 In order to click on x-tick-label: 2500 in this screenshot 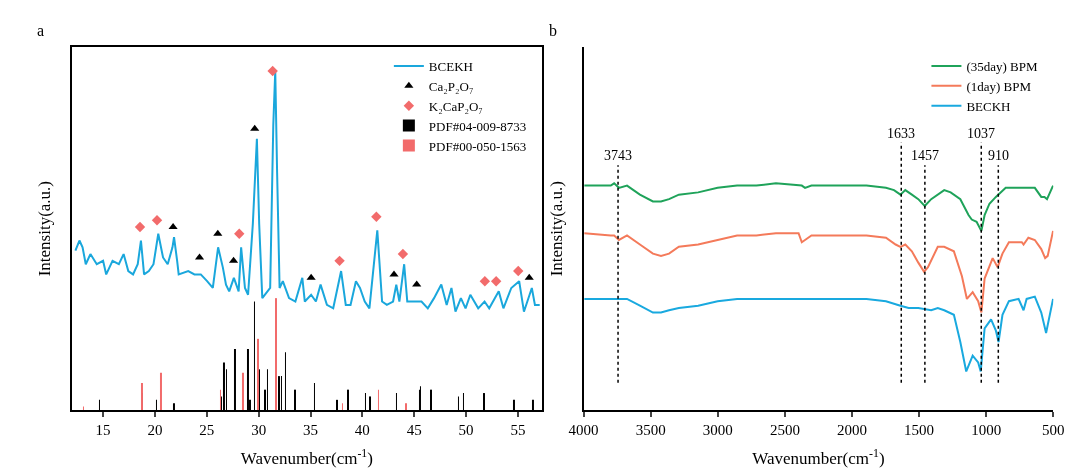, I will do `click(784, 430)`.